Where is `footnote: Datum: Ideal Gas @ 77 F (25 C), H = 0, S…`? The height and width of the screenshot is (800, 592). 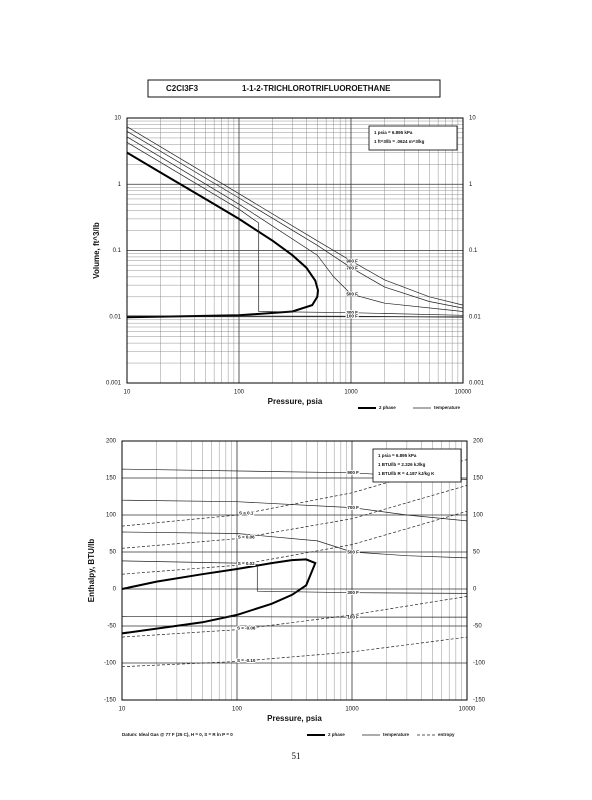
footnote: Datum: Ideal Gas @ 77 F (25 C), H = 0, S… is located at coordinates (177, 734).